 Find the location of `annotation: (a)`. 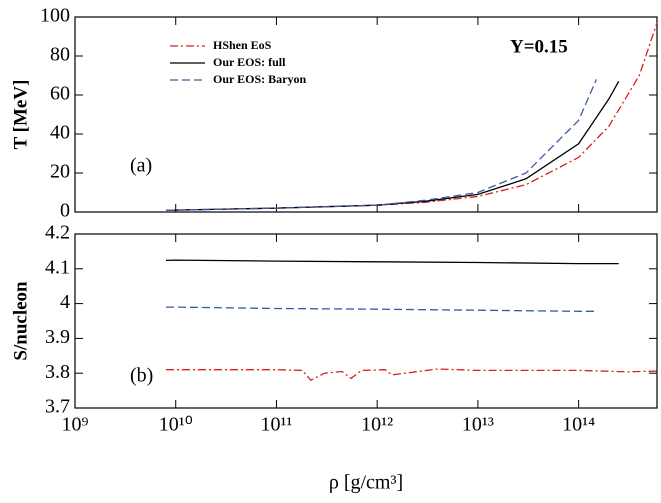

annotation: (a) is located at coordinates (141, 166).